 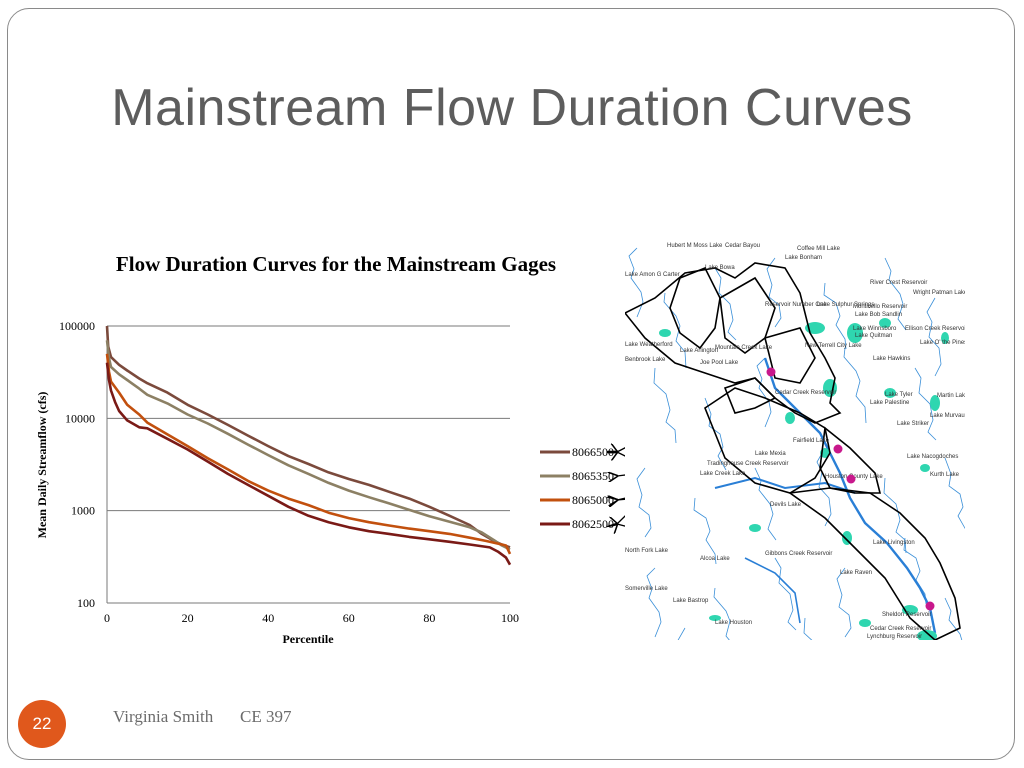 What do you see at coordinates (878, 315) in the screenshot?
I see `map-place-label: Lake Bob Sandlin` at bounding box center [878, 315].